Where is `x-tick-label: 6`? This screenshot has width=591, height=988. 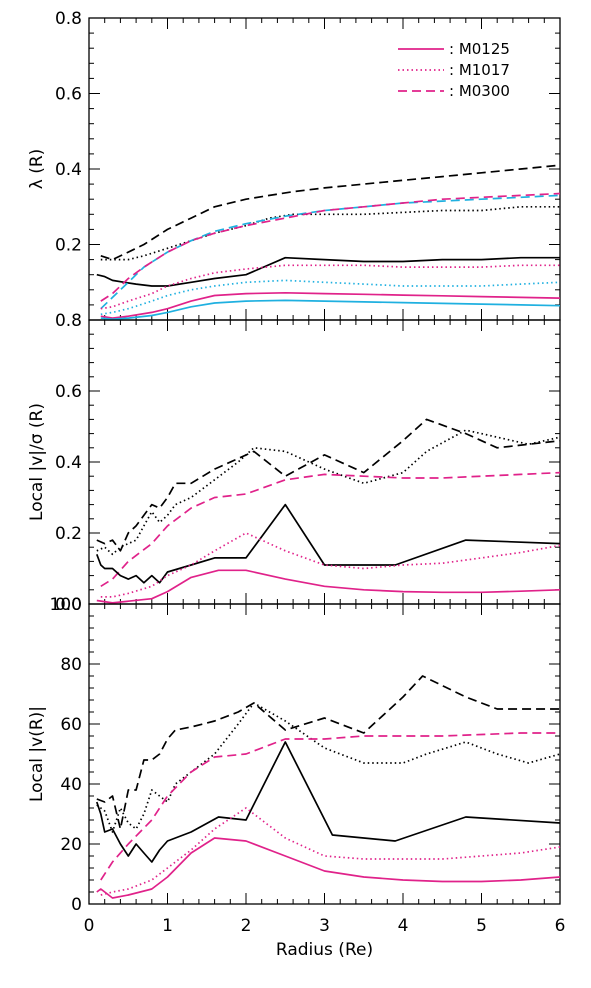
x-tick-label: 6 is located at coordinates (560, 926).